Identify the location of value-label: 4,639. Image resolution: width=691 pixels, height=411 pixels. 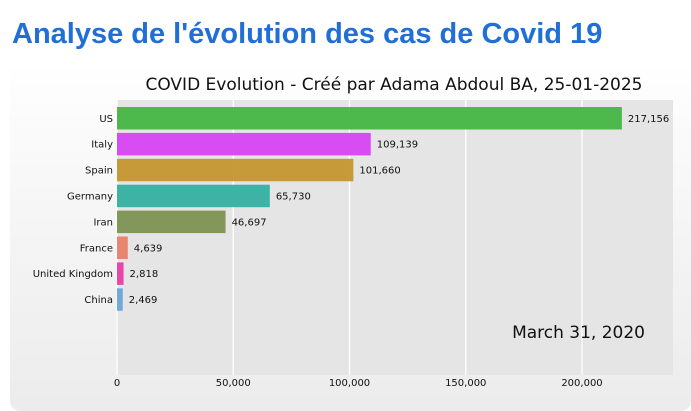
(148, 248).